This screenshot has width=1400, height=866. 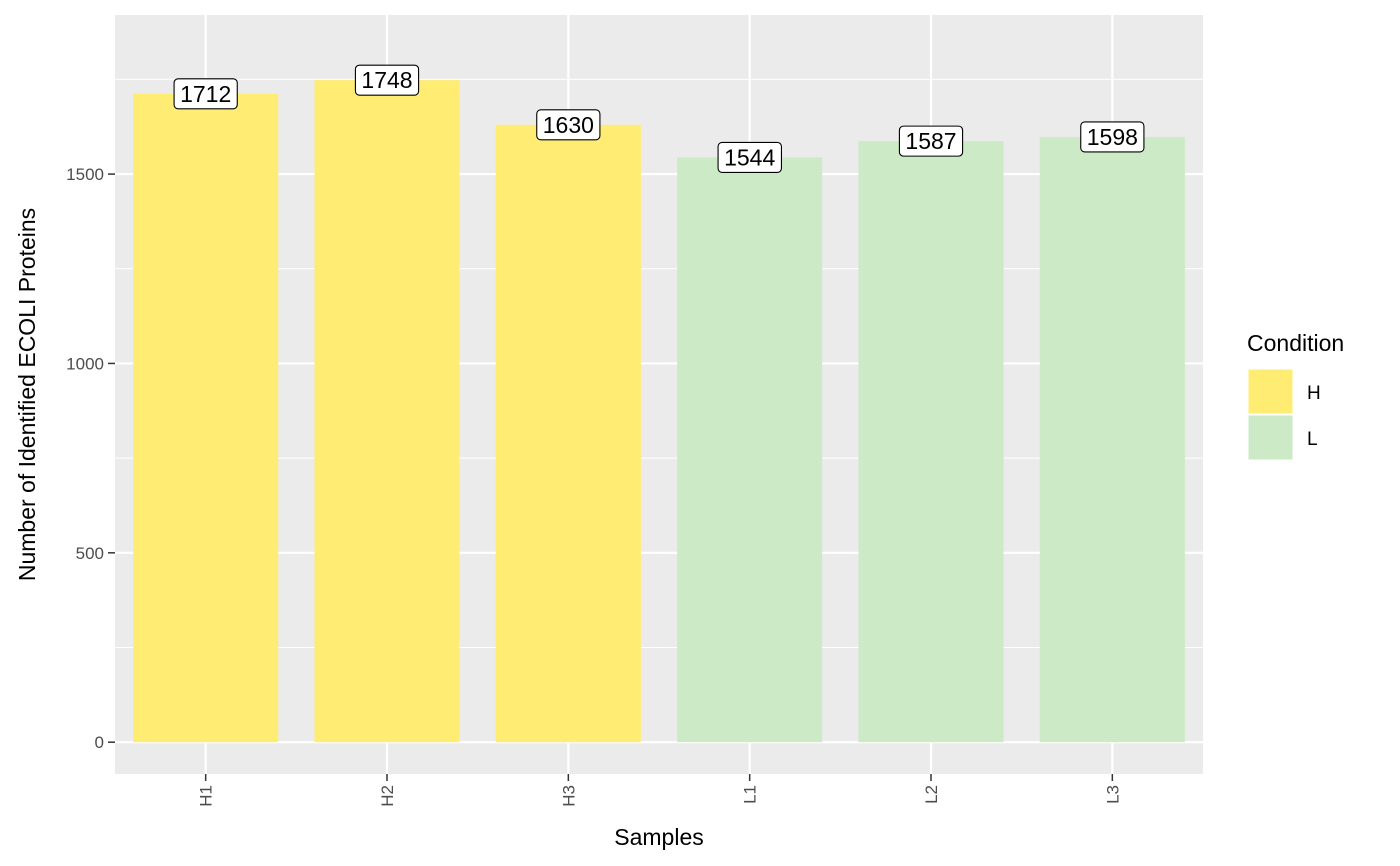 What do you see at coordinates (1314, 393) in the screenshot?
I see `legend-label-h: H` at bounding box center [1314, 393].